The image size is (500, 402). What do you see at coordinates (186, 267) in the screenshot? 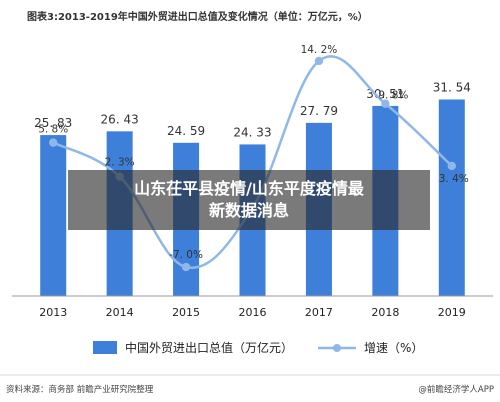
I see `rate-point-2015` at bounding box center [186, 267].